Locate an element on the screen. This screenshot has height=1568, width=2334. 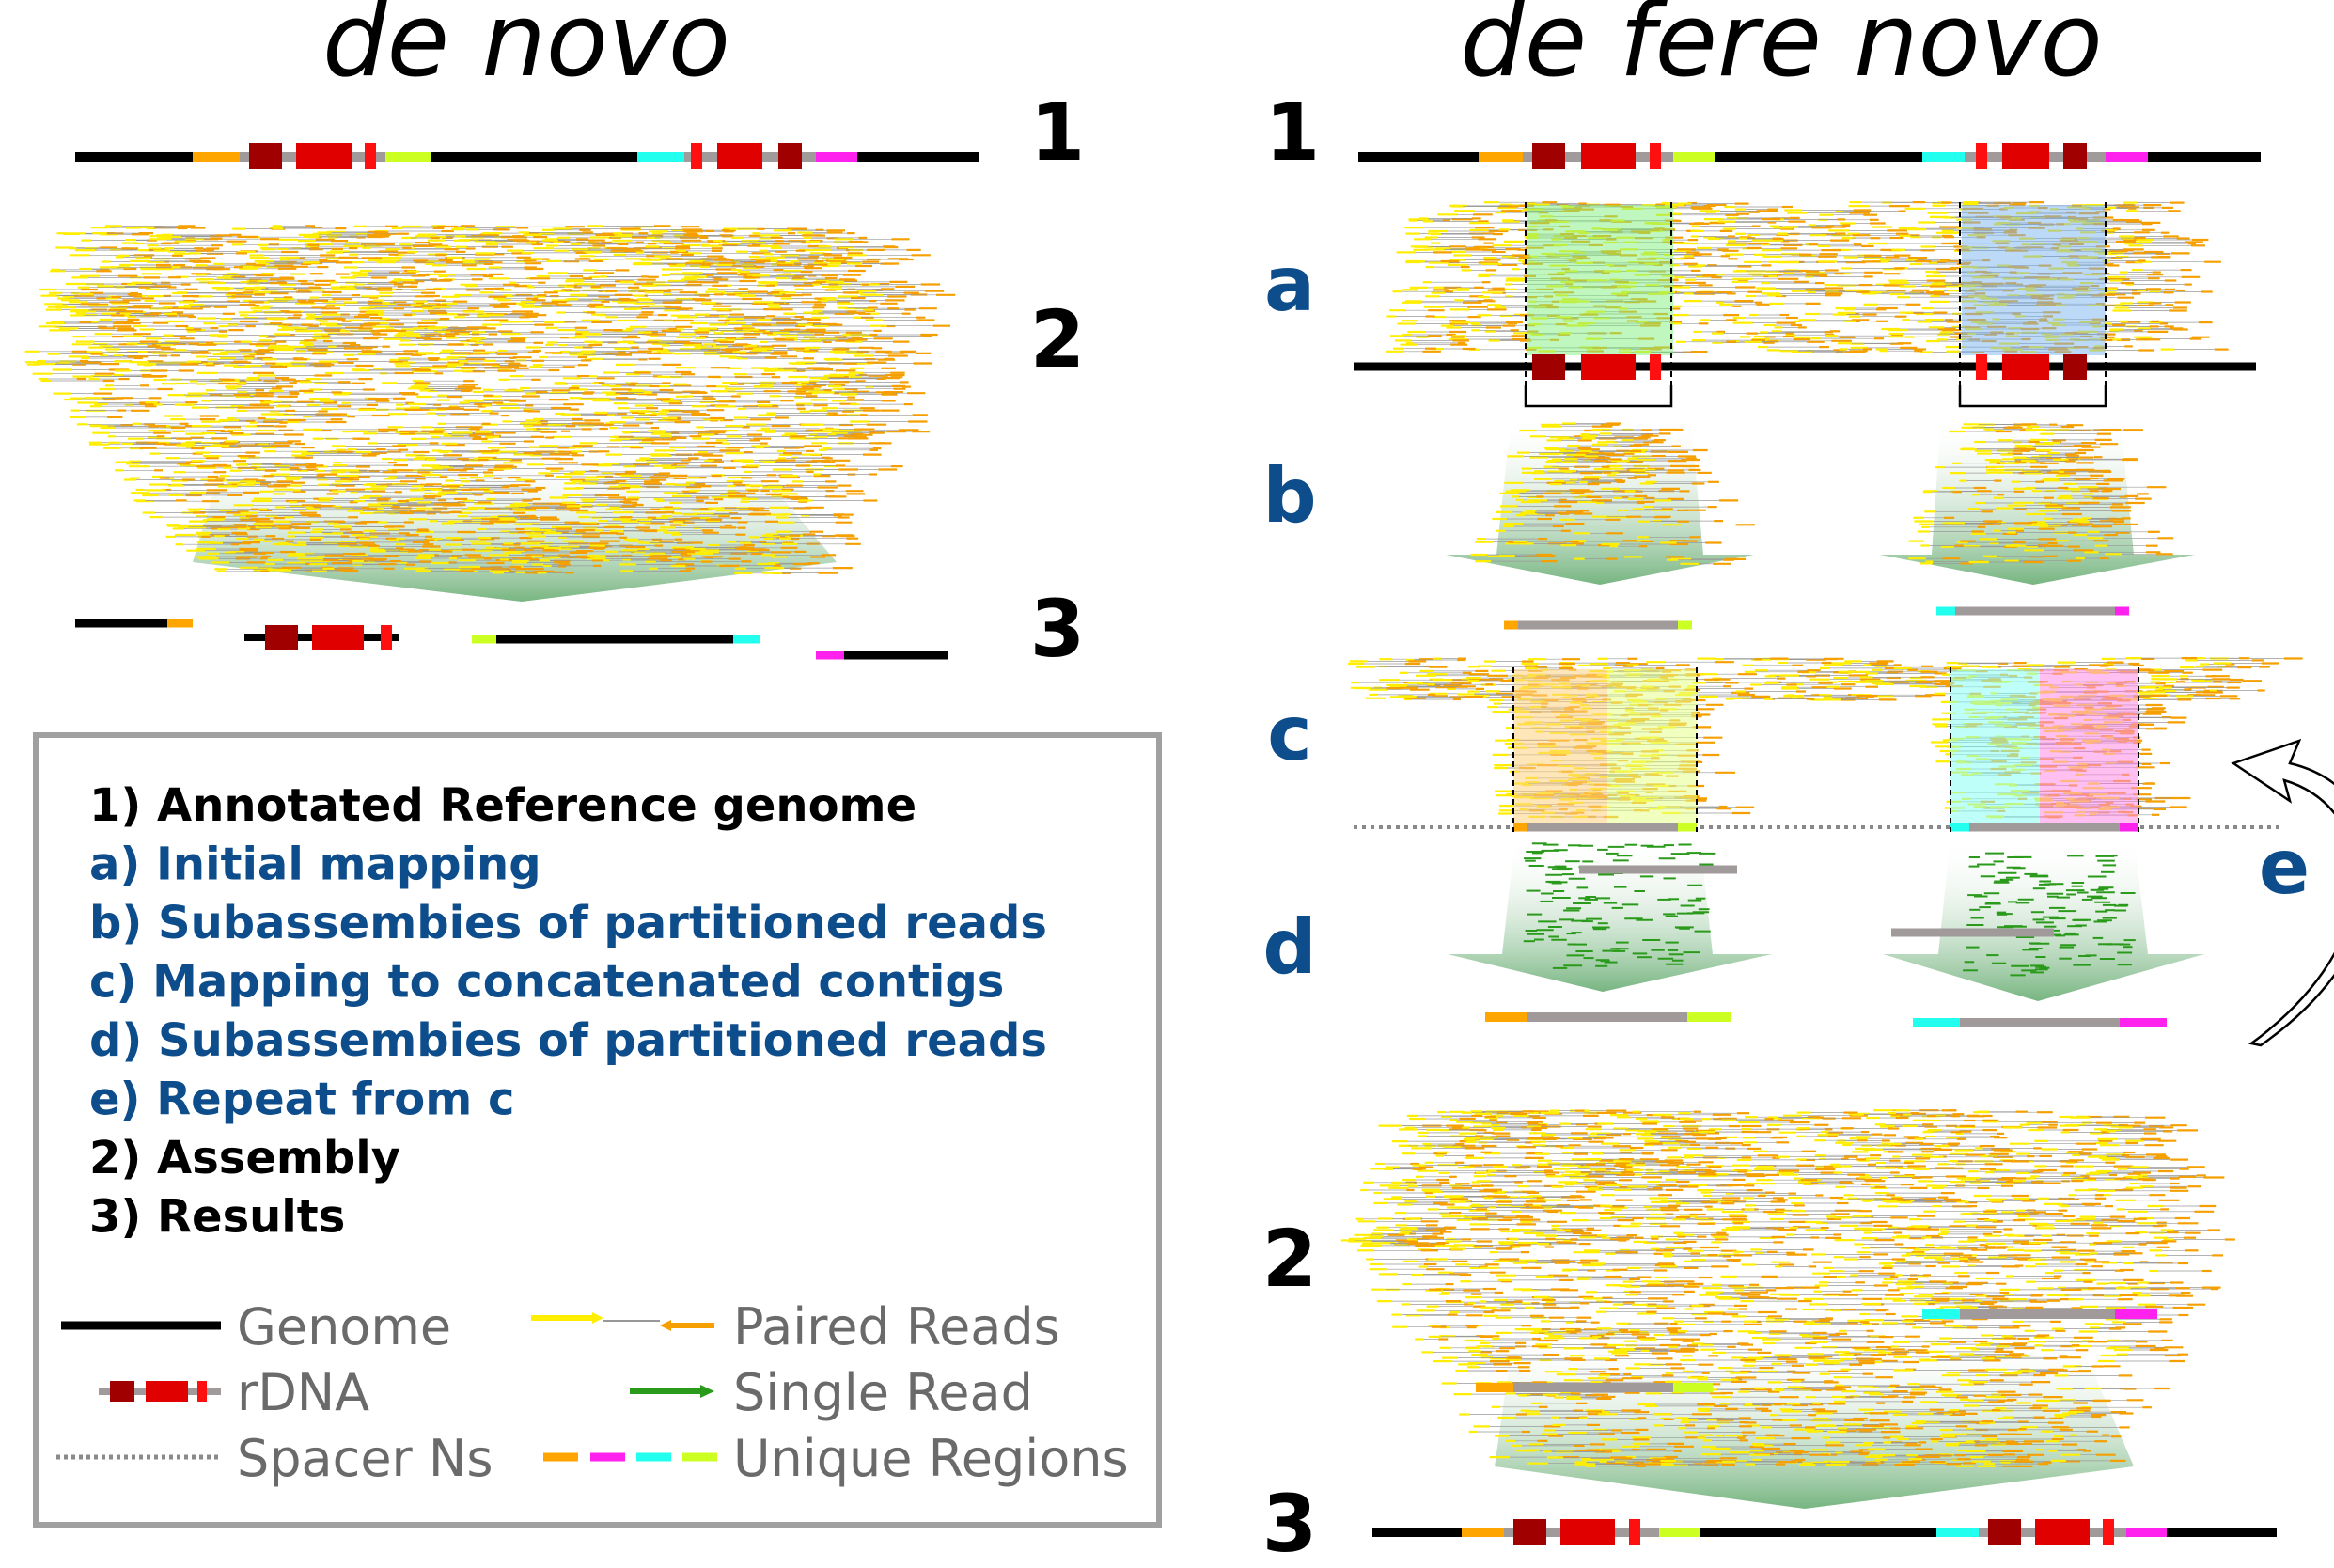
subassembly-contigs-b is located at coordinates (1816, 618).